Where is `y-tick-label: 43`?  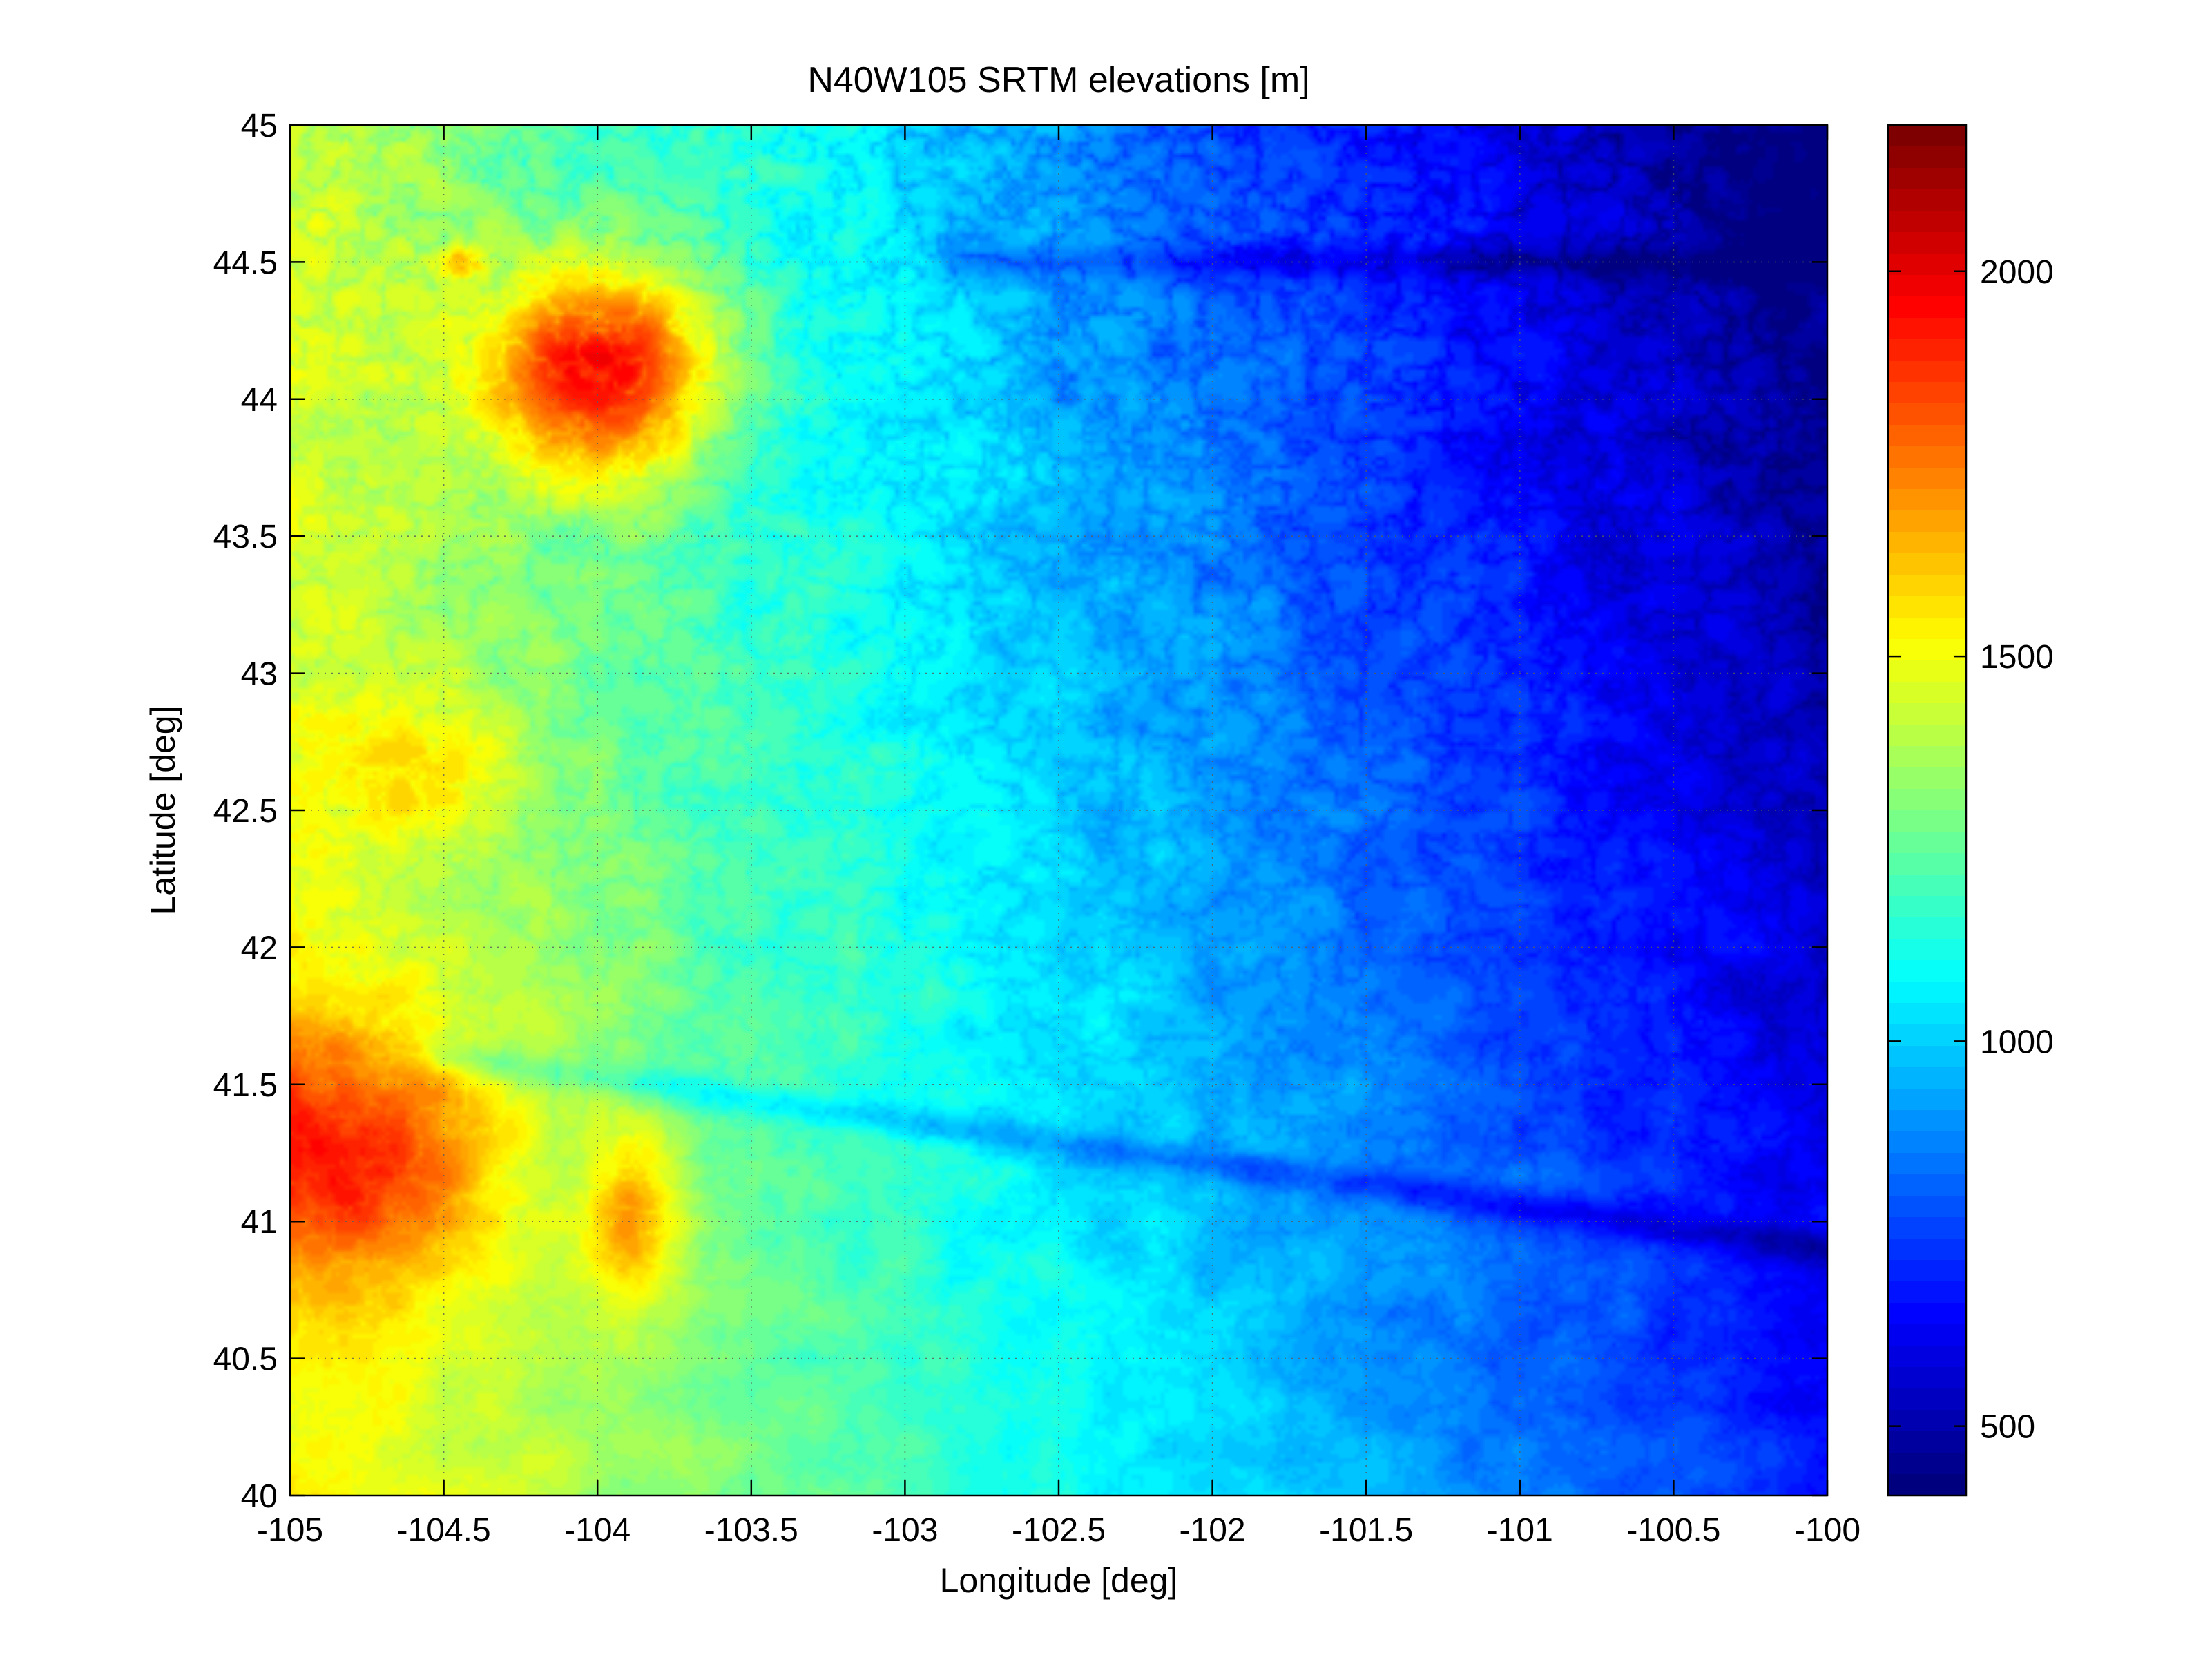
y-tick-label: 43 is located at coordinates (259, 674).